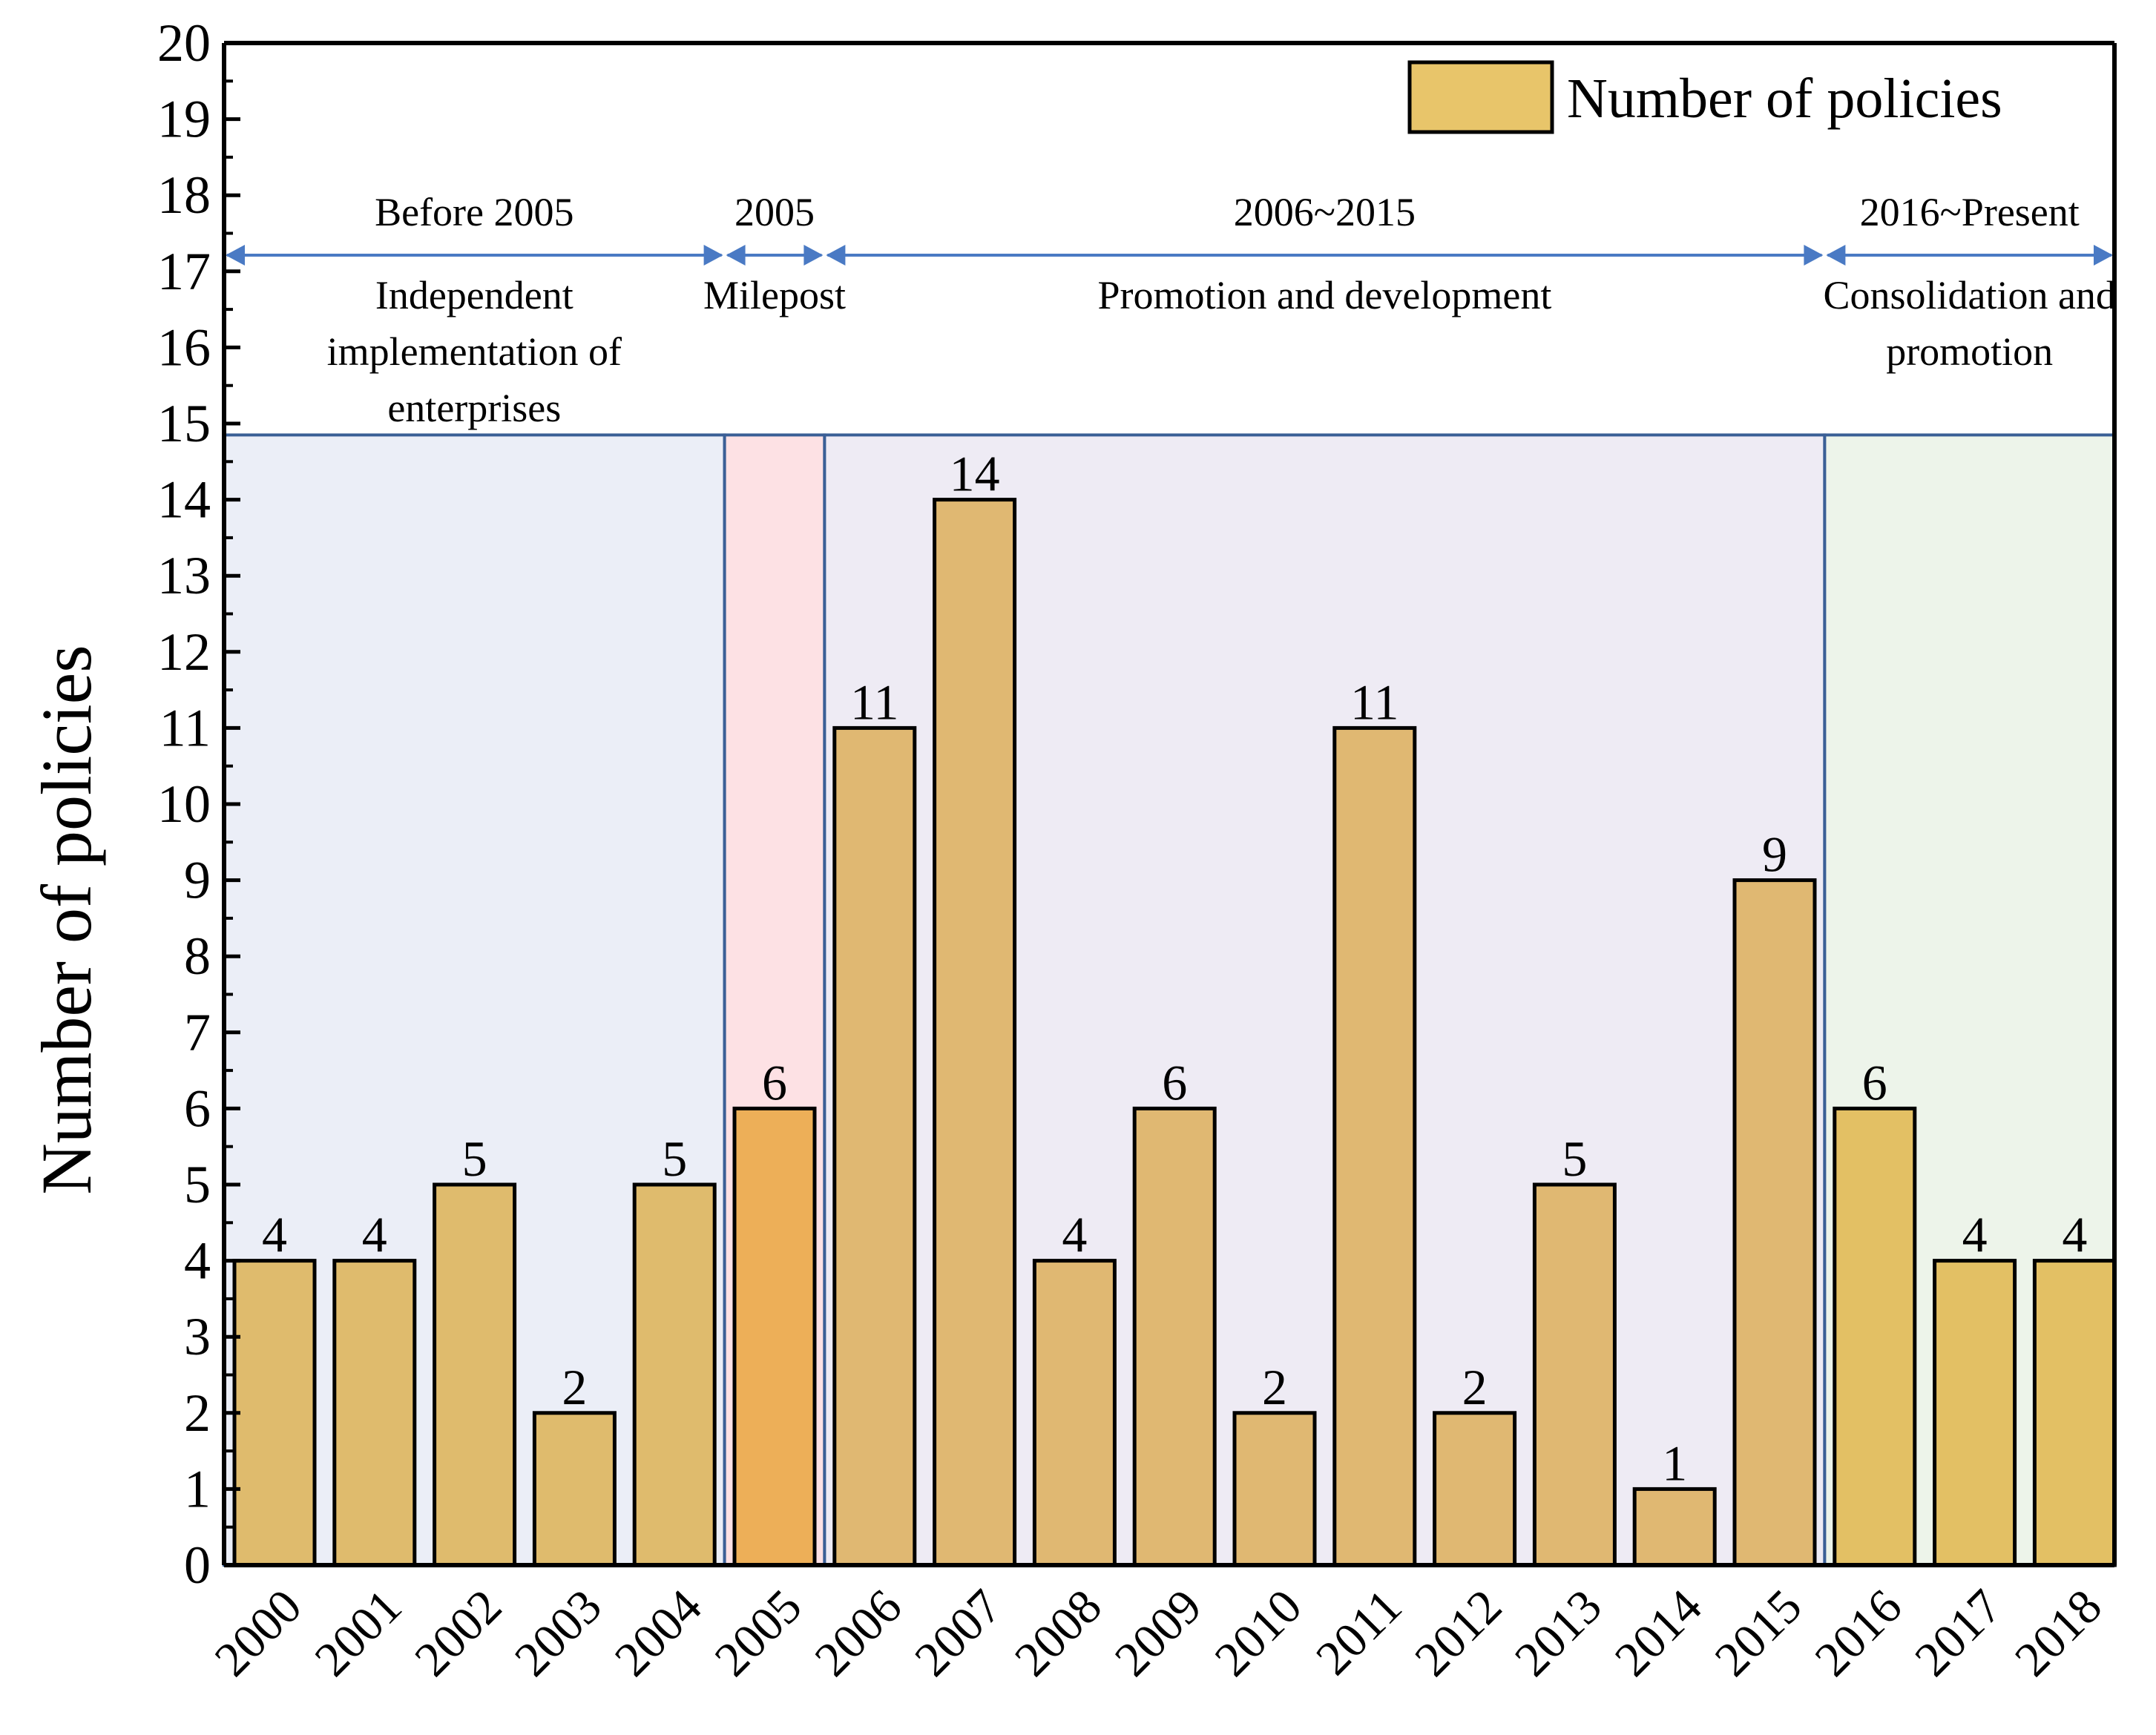 This screenshot has height=1735, width=2156. Describe the element at coordinates (675, 1374) in the screenshot. I see `bar-2004` at that location.